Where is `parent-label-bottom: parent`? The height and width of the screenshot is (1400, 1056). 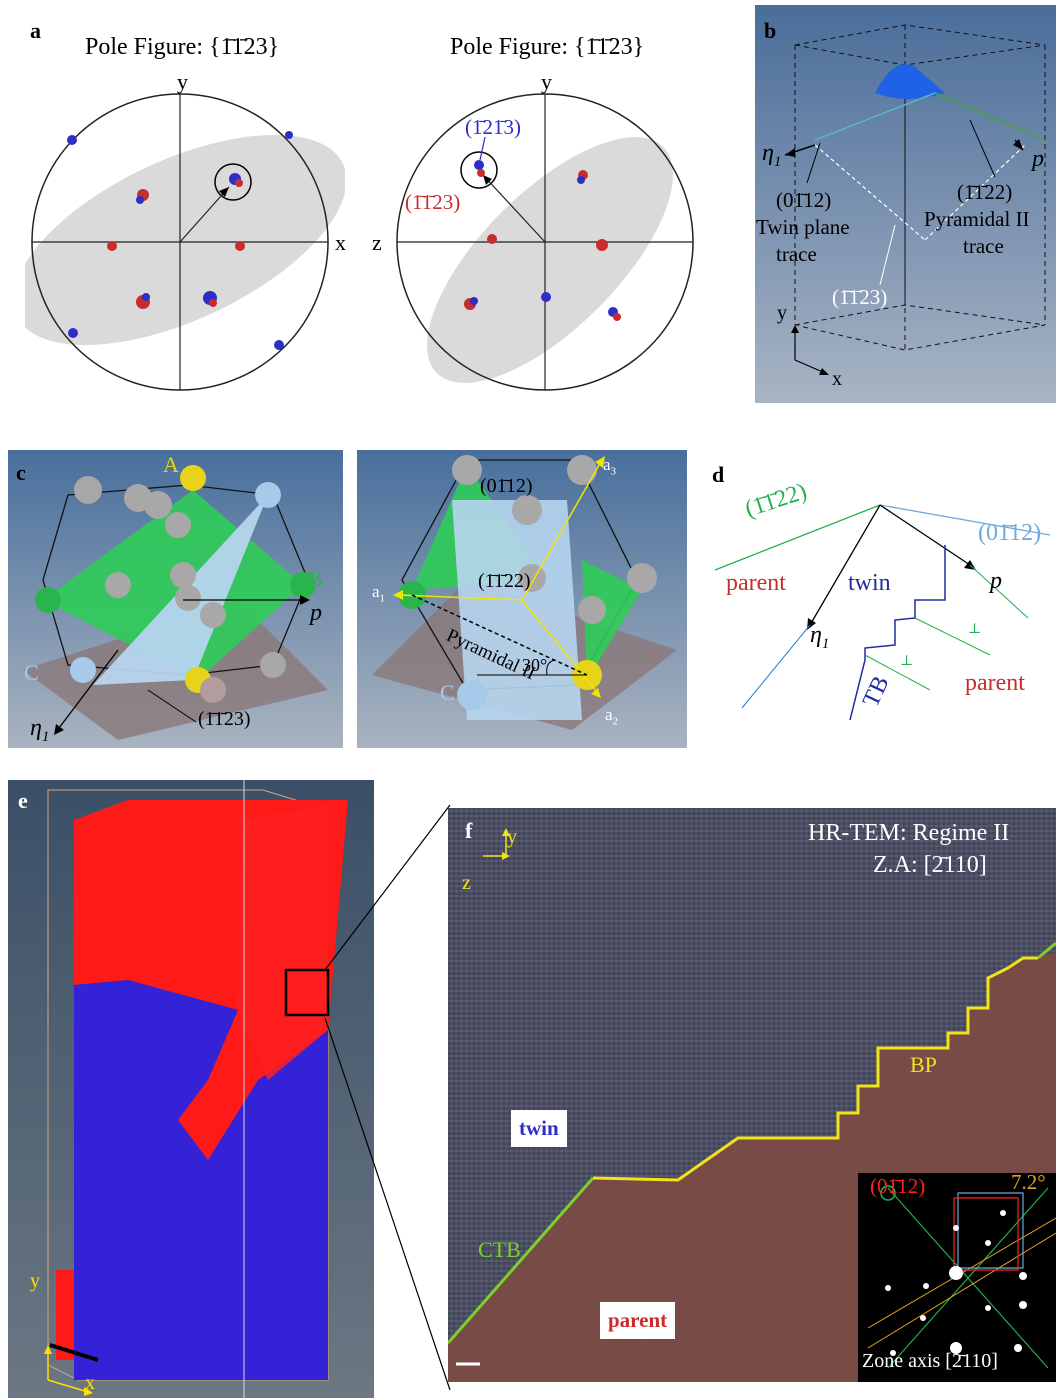
parent-label-bottom: parent is located at coordinates (995, 683).